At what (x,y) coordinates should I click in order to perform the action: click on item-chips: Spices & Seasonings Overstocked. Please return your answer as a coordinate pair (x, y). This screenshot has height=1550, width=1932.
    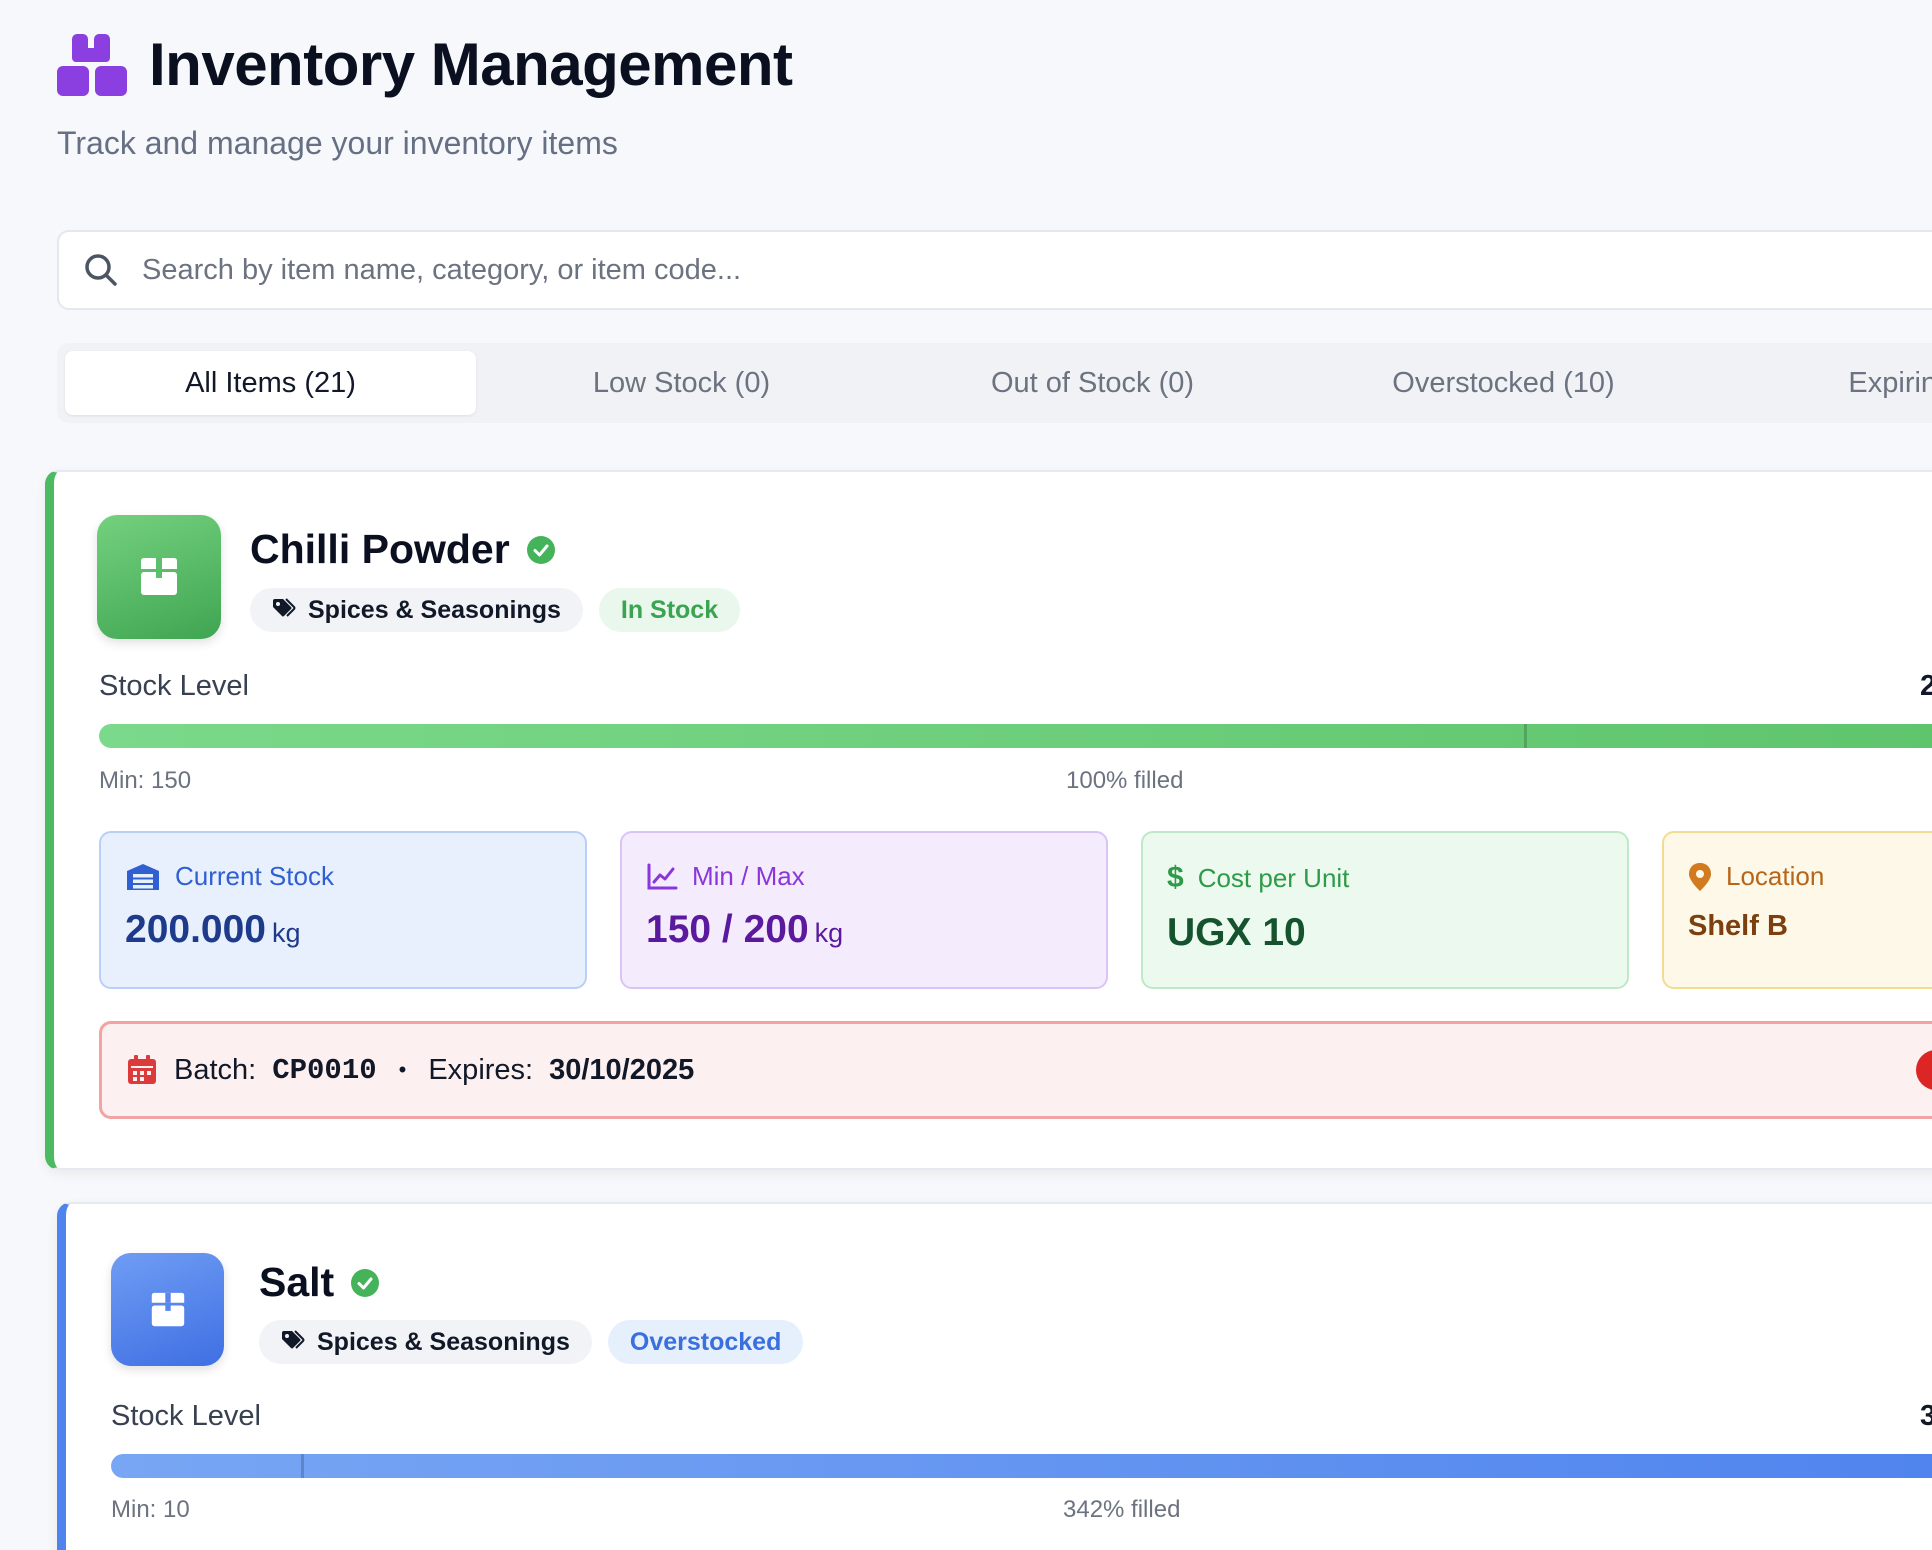
    Looking at the image, I should click on (531, 1342).